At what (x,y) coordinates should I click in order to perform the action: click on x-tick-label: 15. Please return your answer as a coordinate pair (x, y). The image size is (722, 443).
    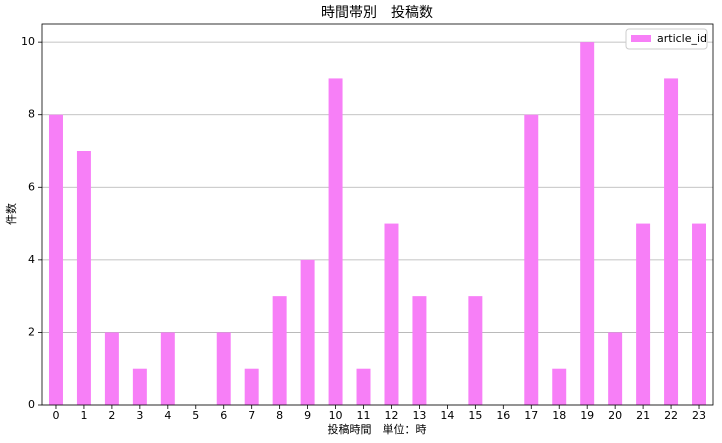
    Looking at the image, I should click on (475, 415).